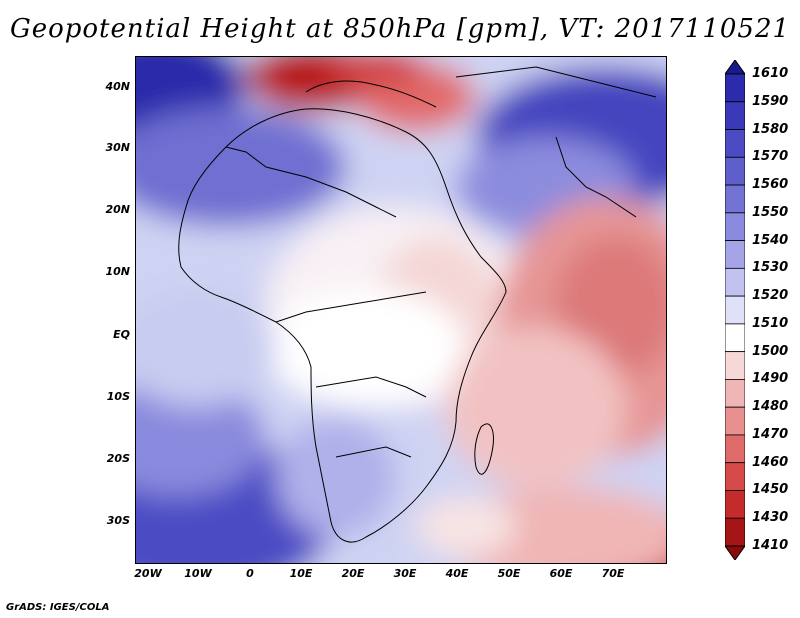 The width and height of the screenshot is (800, 618). I want to click on colorbar-level-label: 1500, so click(770, 351).